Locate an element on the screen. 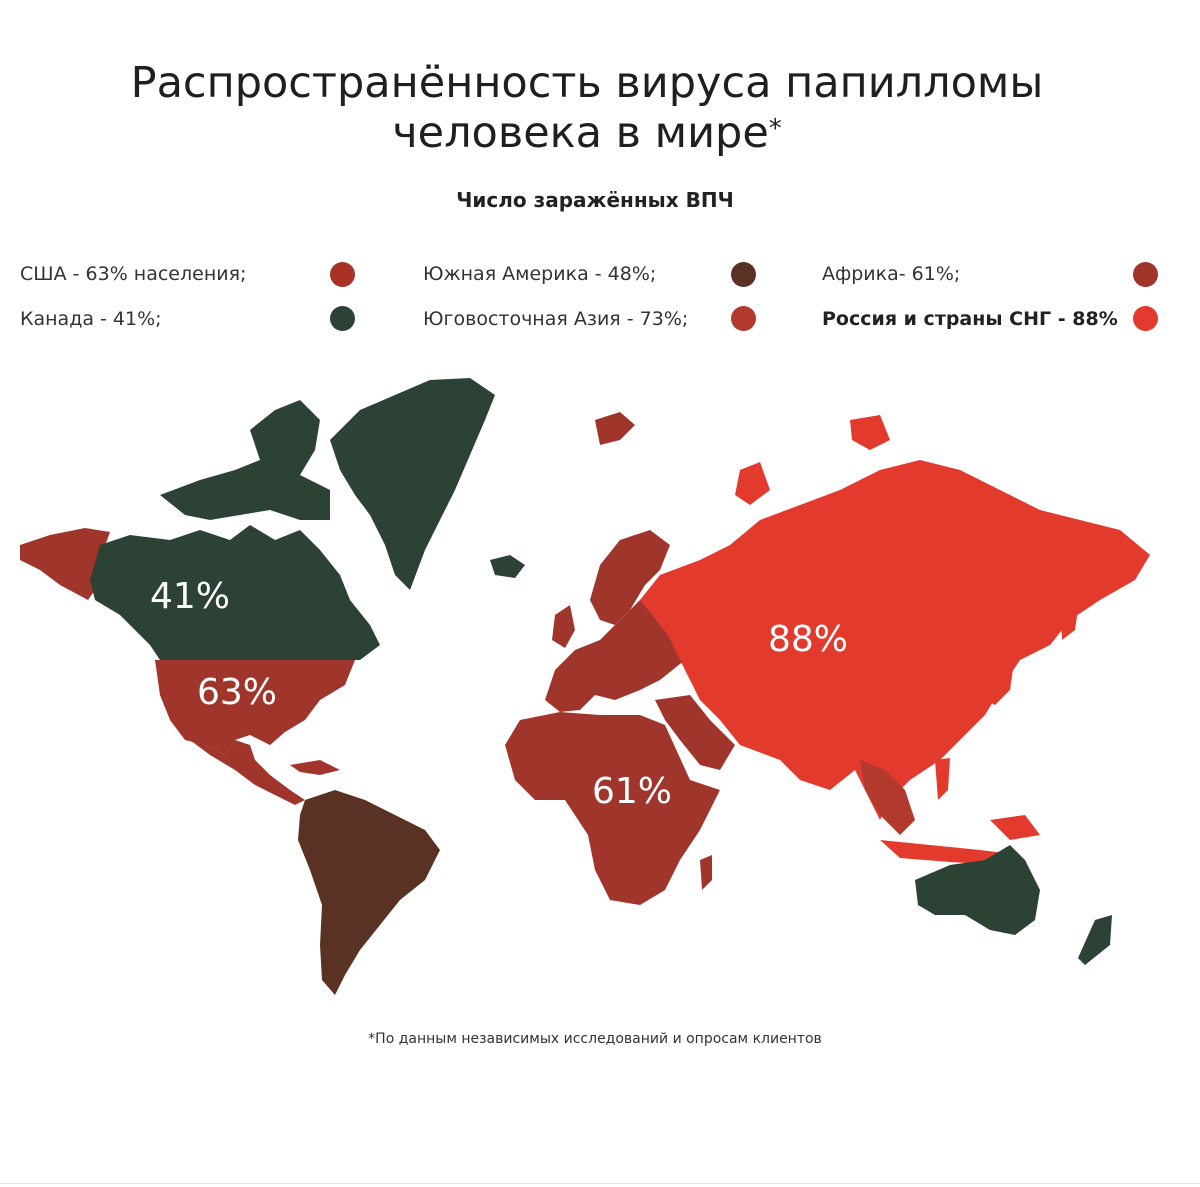  region-uk is located at coordinates (563, 626).